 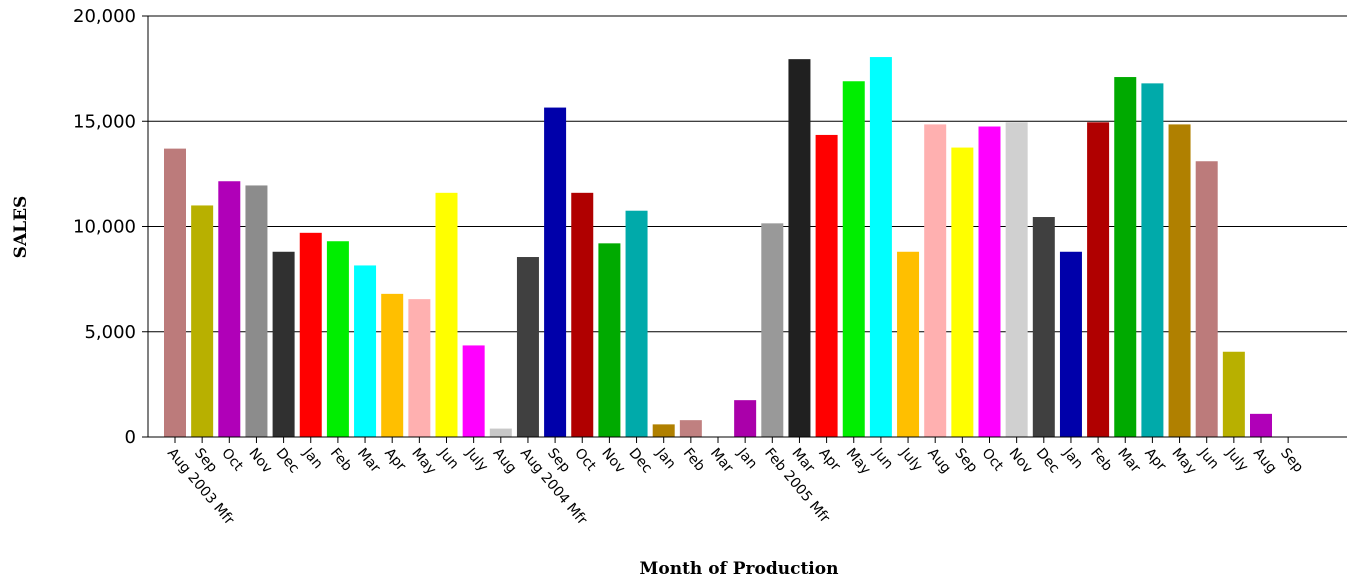 I want to click on y-tick-label: 10,000, so click(x=104, y=227).